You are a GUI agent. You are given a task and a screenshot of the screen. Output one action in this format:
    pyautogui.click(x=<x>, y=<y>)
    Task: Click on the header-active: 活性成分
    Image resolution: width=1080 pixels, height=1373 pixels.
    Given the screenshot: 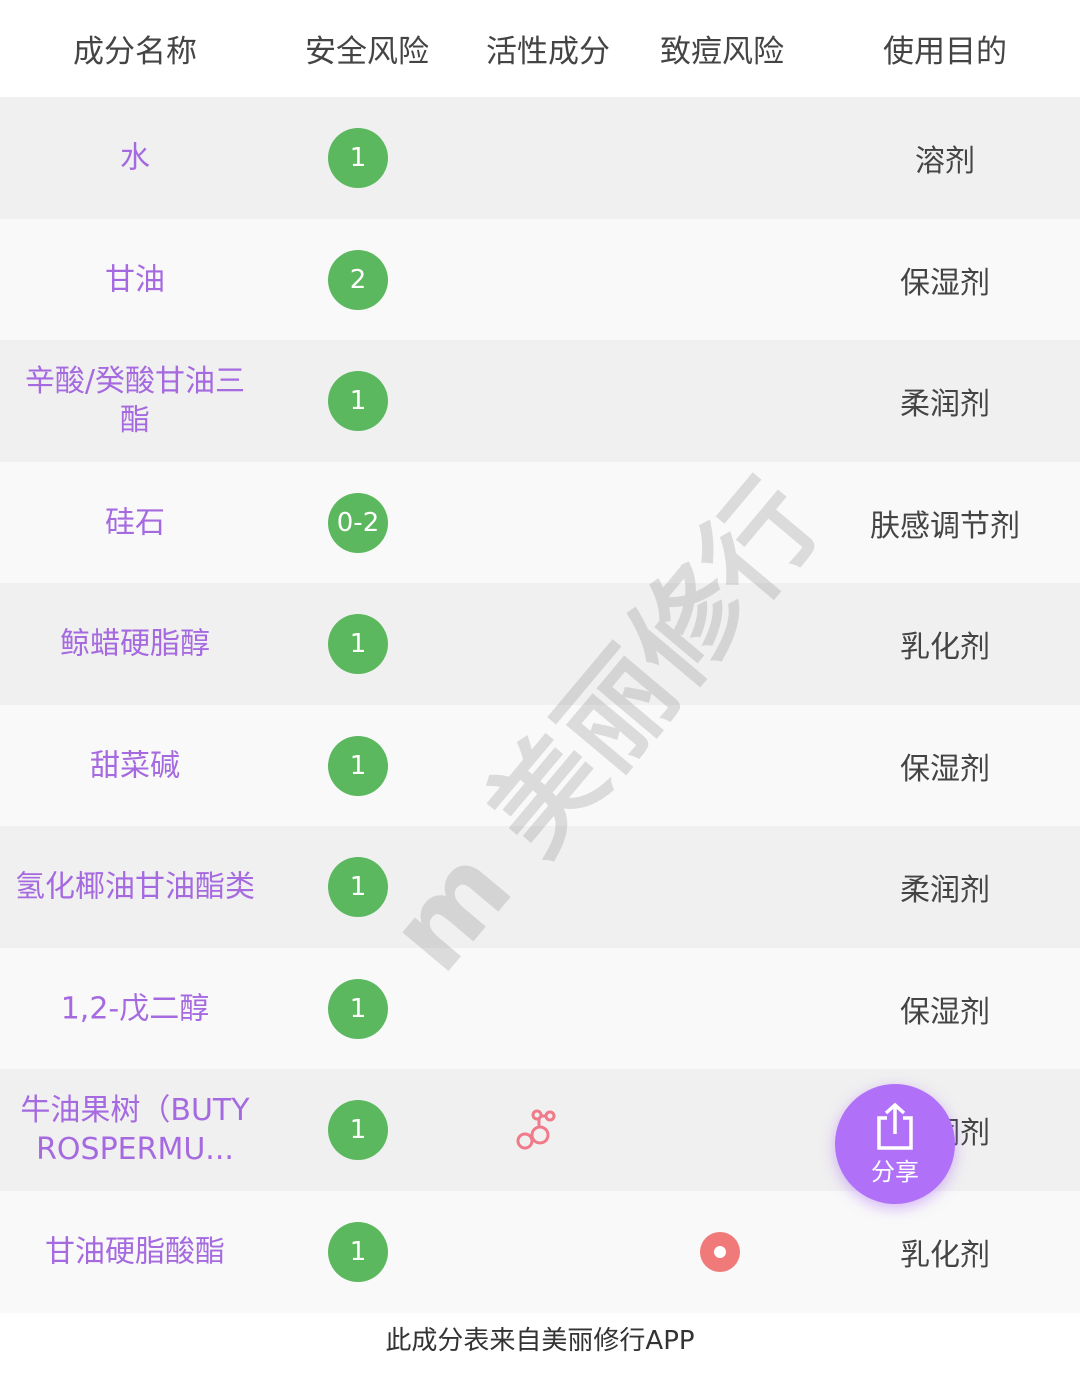 What is the action you would take?
    pyautogui.click(x=548, y=52)
    